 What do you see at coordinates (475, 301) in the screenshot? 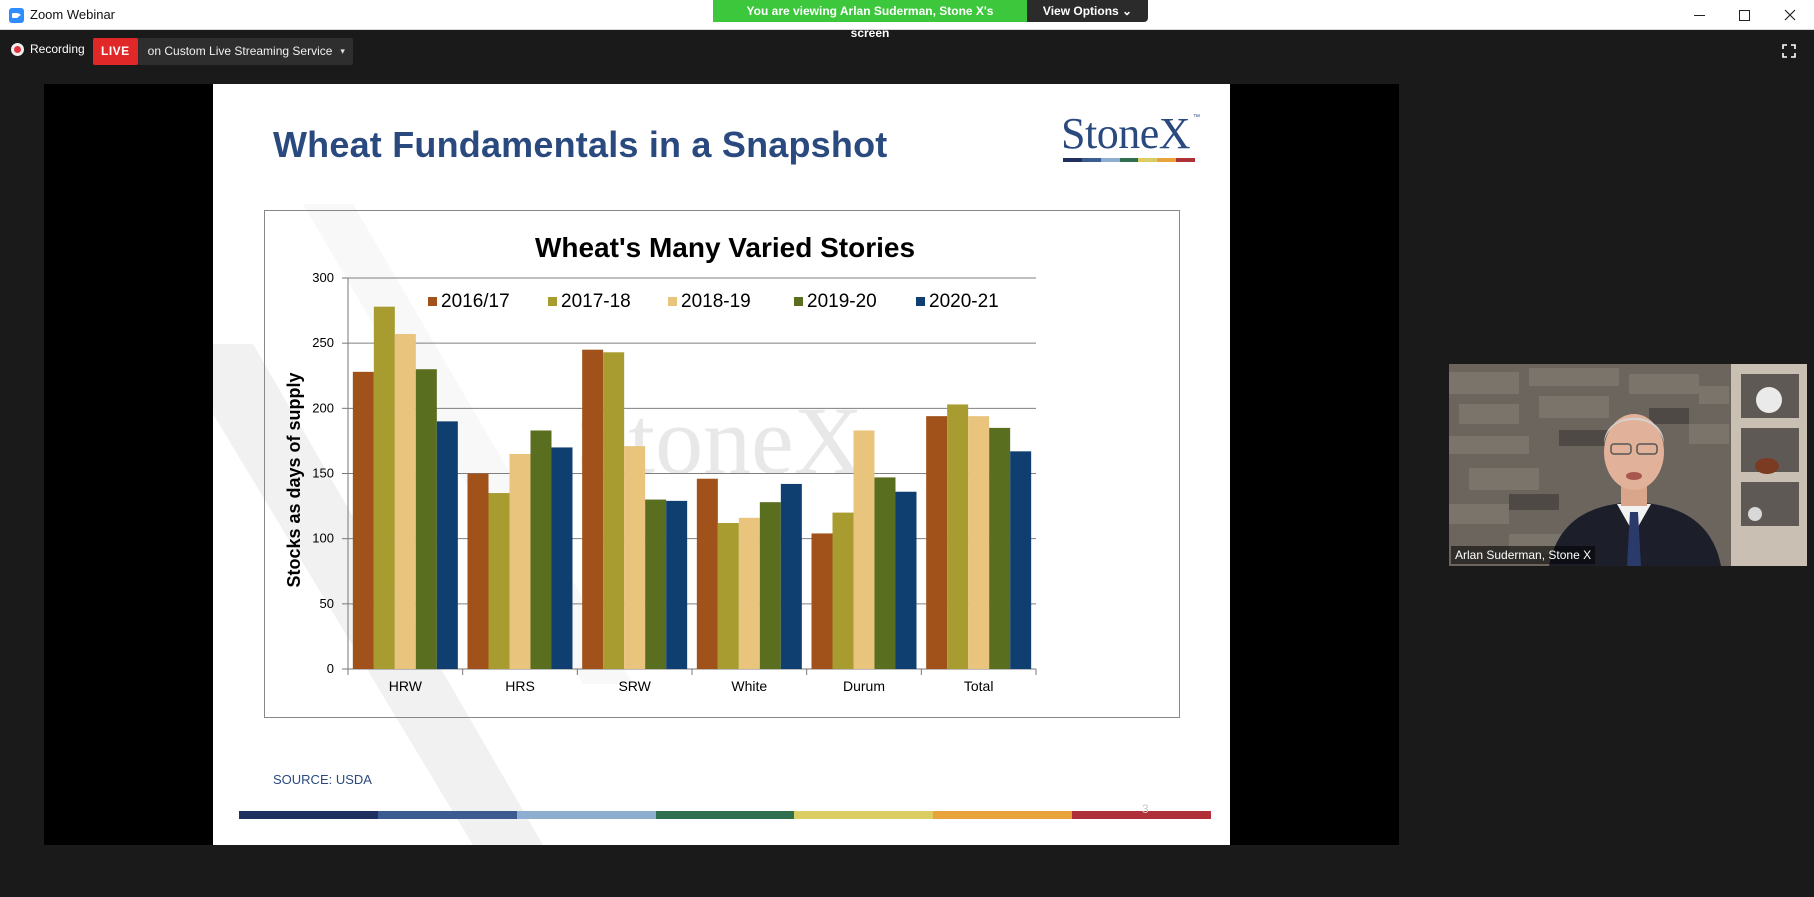
I see `legend-label: 2016/17` at bounding box center [475, 301].